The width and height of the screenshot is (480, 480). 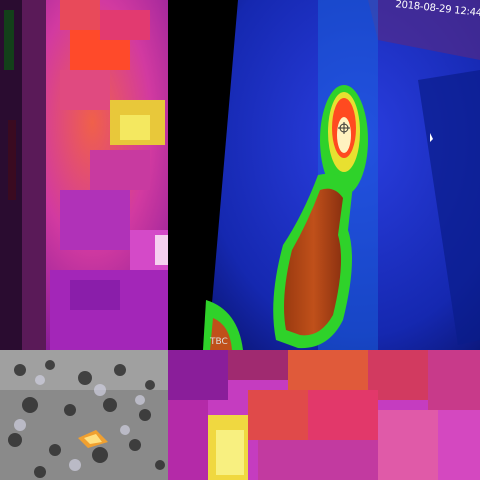 I want to click on aerial-terrain-tile, so click(x=84, y=415).